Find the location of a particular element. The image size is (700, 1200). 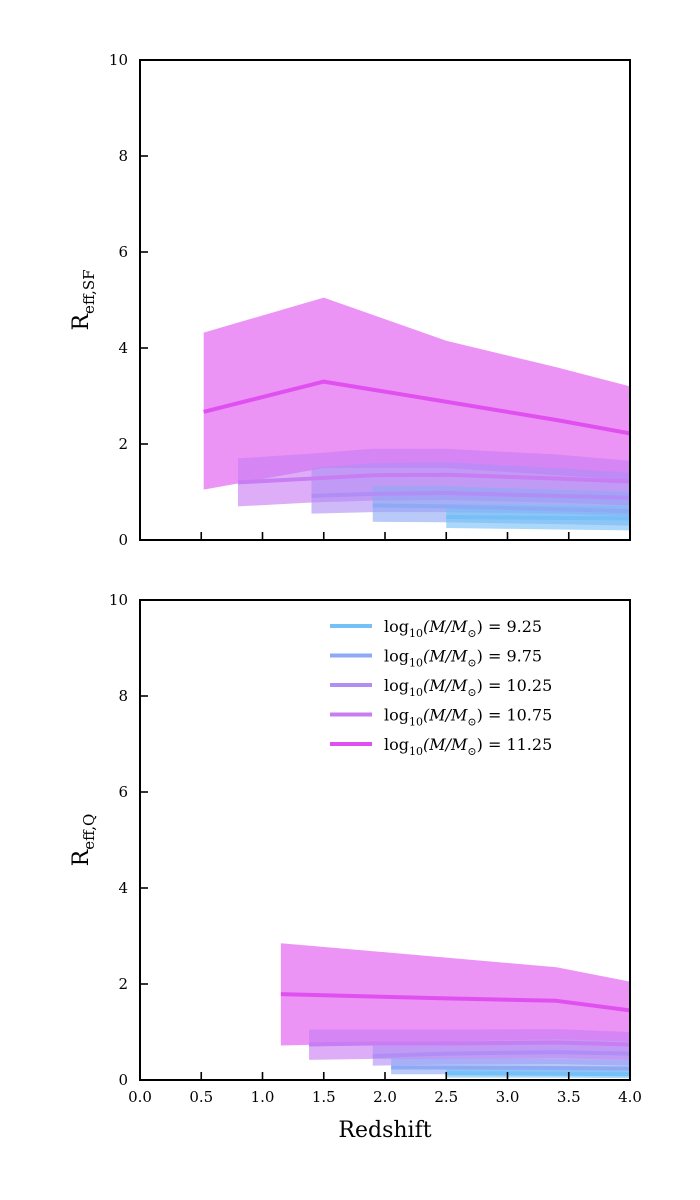

y-axis-label-top: Reff,SF is located at coordinates (83, 299).